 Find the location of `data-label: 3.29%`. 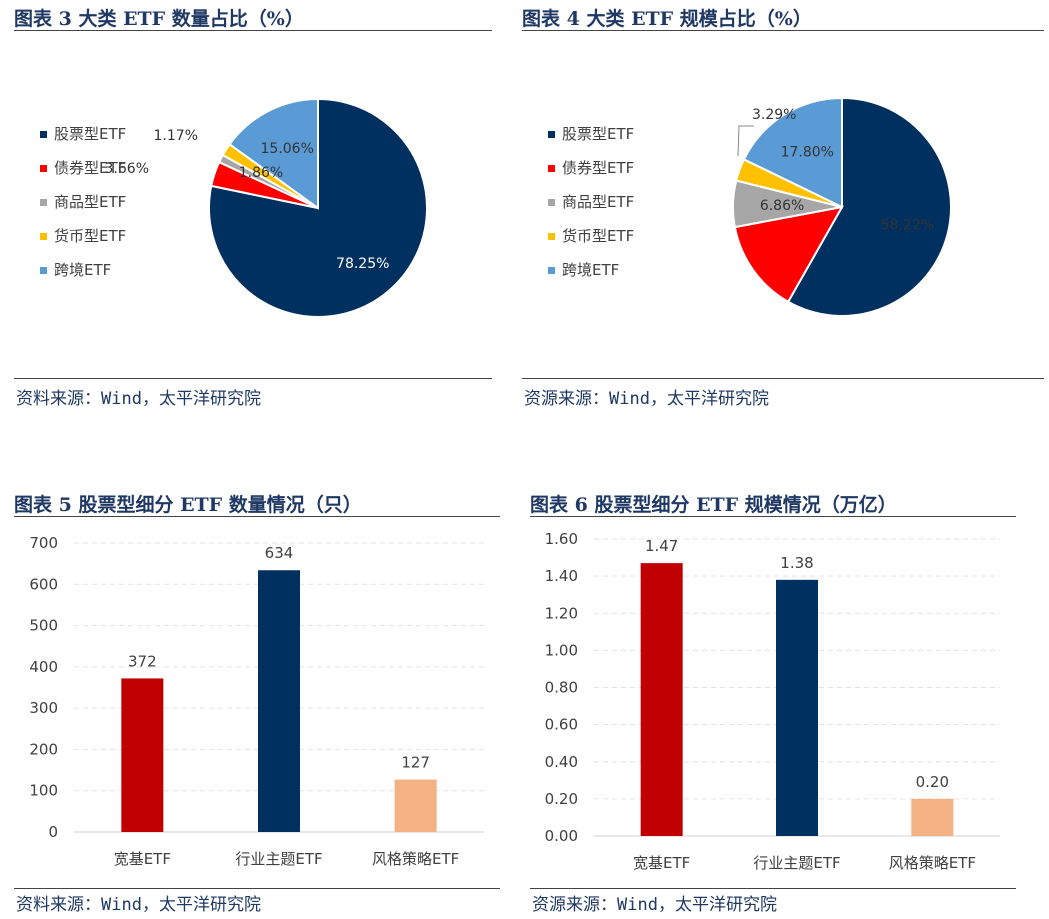

data-label: 3.29% is located at coordinates (774, 115).